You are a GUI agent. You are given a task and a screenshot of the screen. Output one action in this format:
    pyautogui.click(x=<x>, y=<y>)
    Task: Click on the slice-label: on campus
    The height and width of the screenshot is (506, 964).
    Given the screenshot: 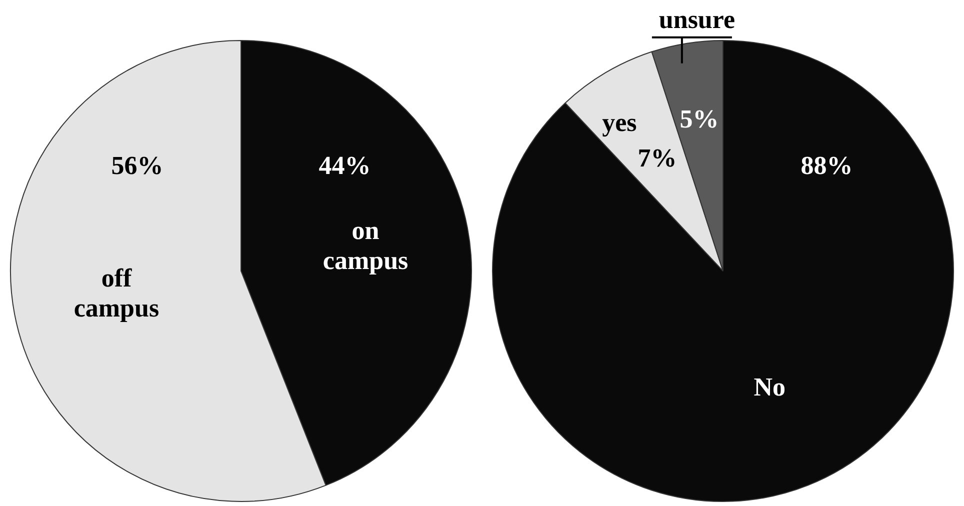 What is the action you would take?
    pyautogui.click(x=365, y=245)
    